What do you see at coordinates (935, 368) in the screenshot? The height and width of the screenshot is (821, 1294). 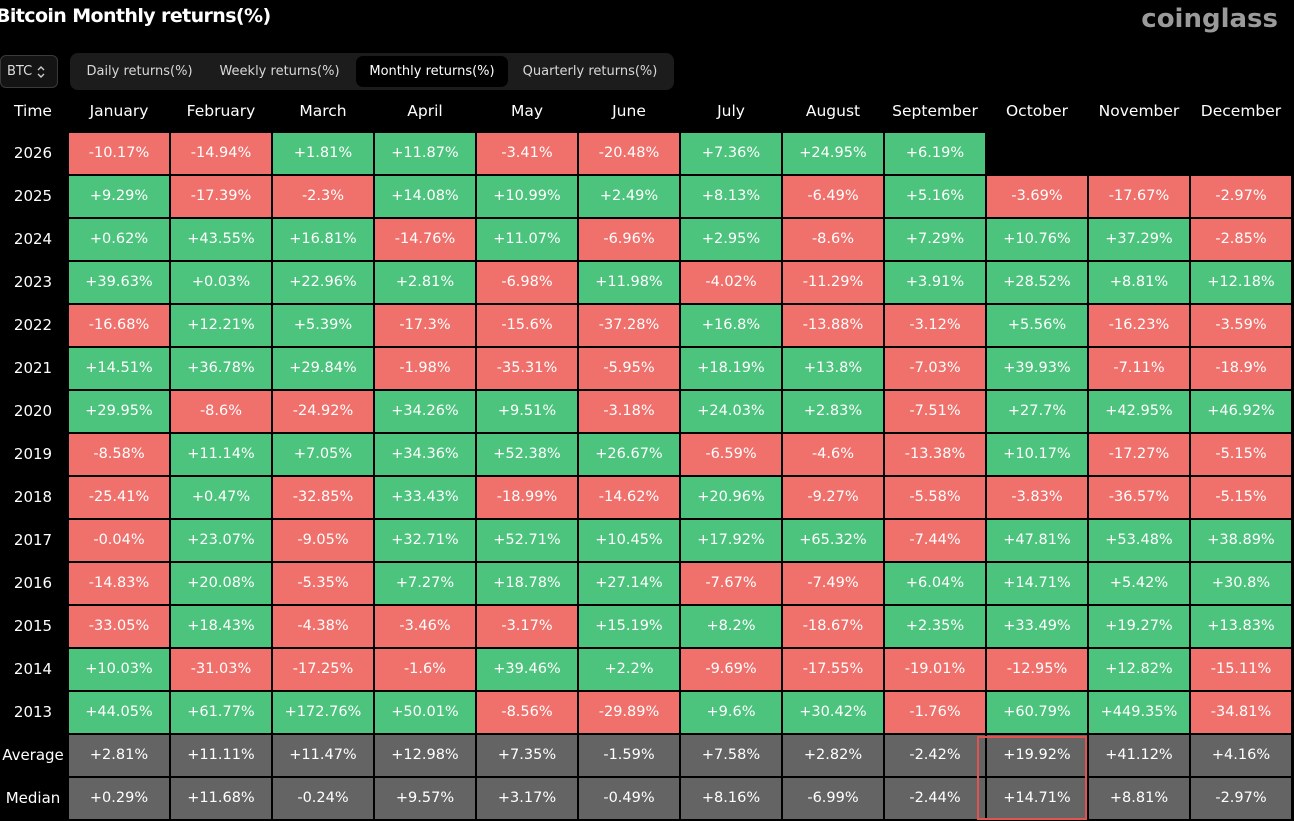 I see `return-cell: -7.03%` at bounding box center [935, 368].